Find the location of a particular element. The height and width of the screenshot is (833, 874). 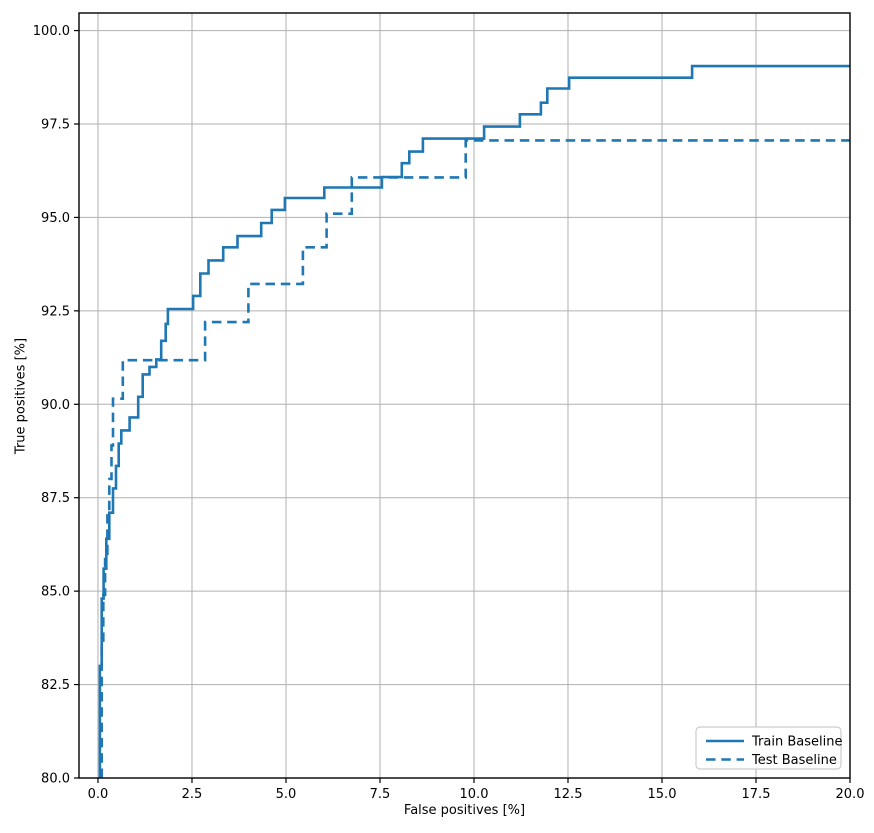

x-axis-title: False positives [%] is located at coordinates (464, 810).